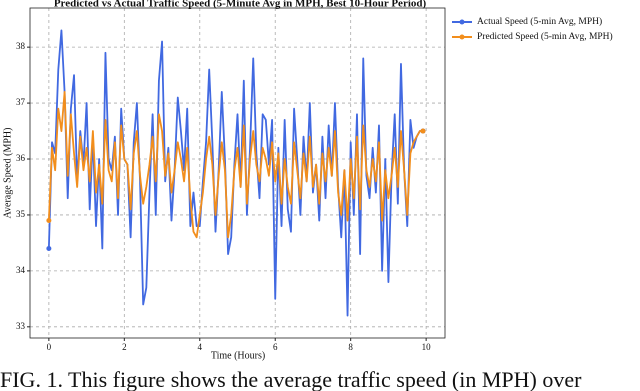  What do you see at coordinates (200, 347) in the screenshot?
I see `x-tick-label: 4` at bounding box center [200, 347].